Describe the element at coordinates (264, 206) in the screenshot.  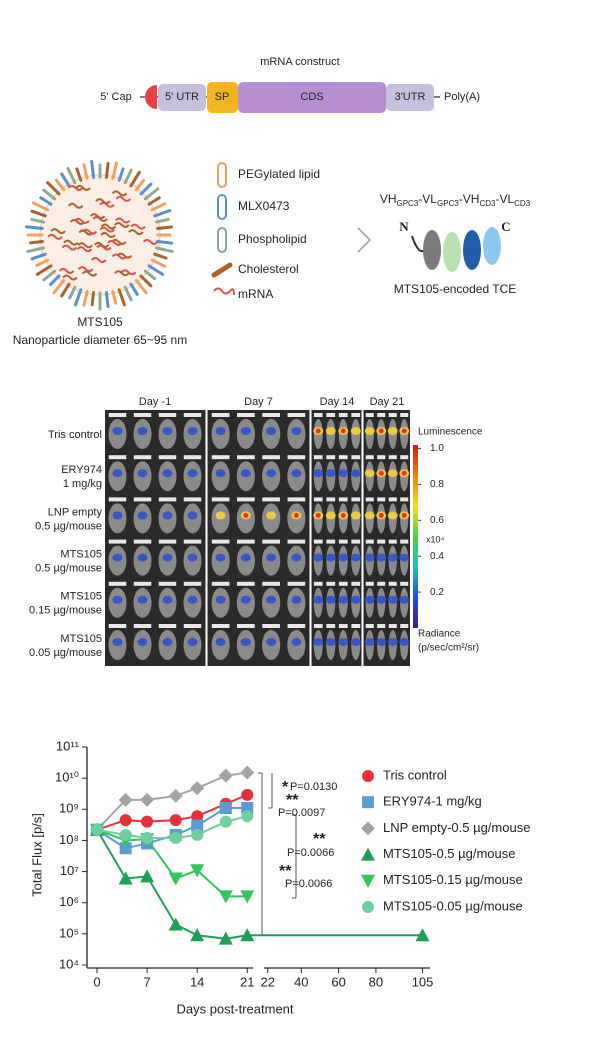
I see `component-label: MLX0473` at that location.